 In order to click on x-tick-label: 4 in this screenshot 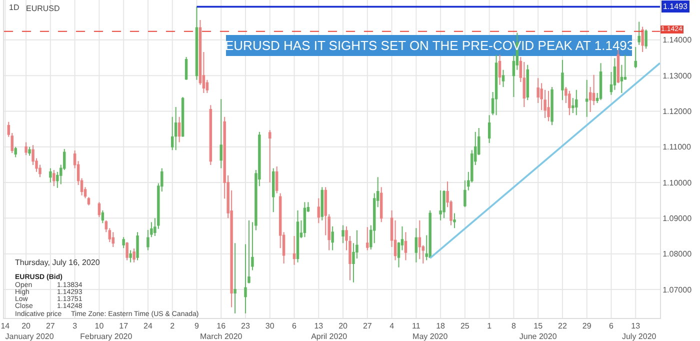, I will do `click(392, 326)`.